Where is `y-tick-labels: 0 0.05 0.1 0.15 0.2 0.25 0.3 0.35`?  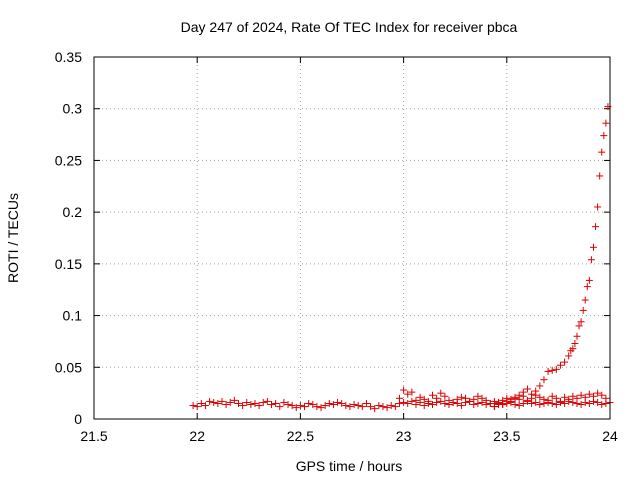 y-tick-labels: 0 0.05 0.1 0.15 0.2 0.25 0.3 0.35 is located at coordinates (68, 238).